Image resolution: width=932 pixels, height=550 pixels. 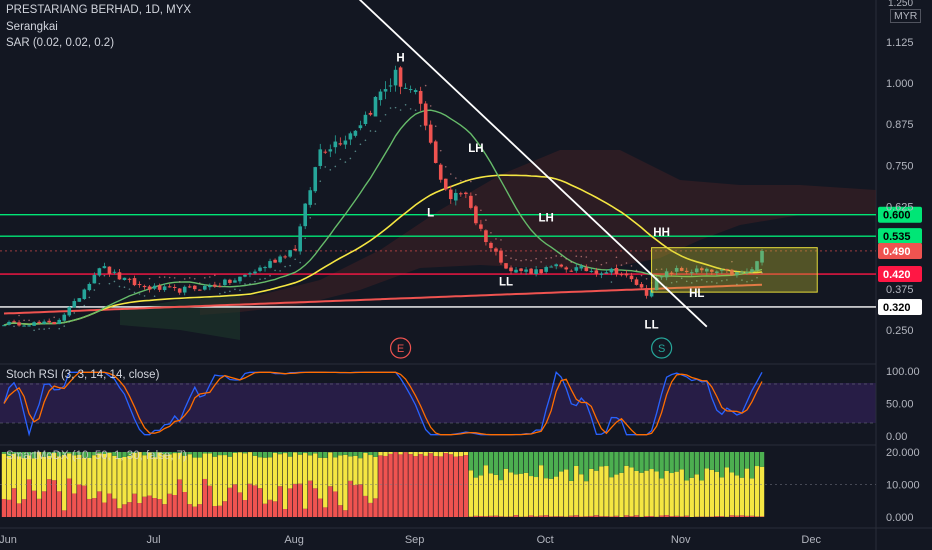 What do you see at coordinates (906, 16) in the screenshot?
I see `currency-badge: MYR` at bounding box center [906, 16].